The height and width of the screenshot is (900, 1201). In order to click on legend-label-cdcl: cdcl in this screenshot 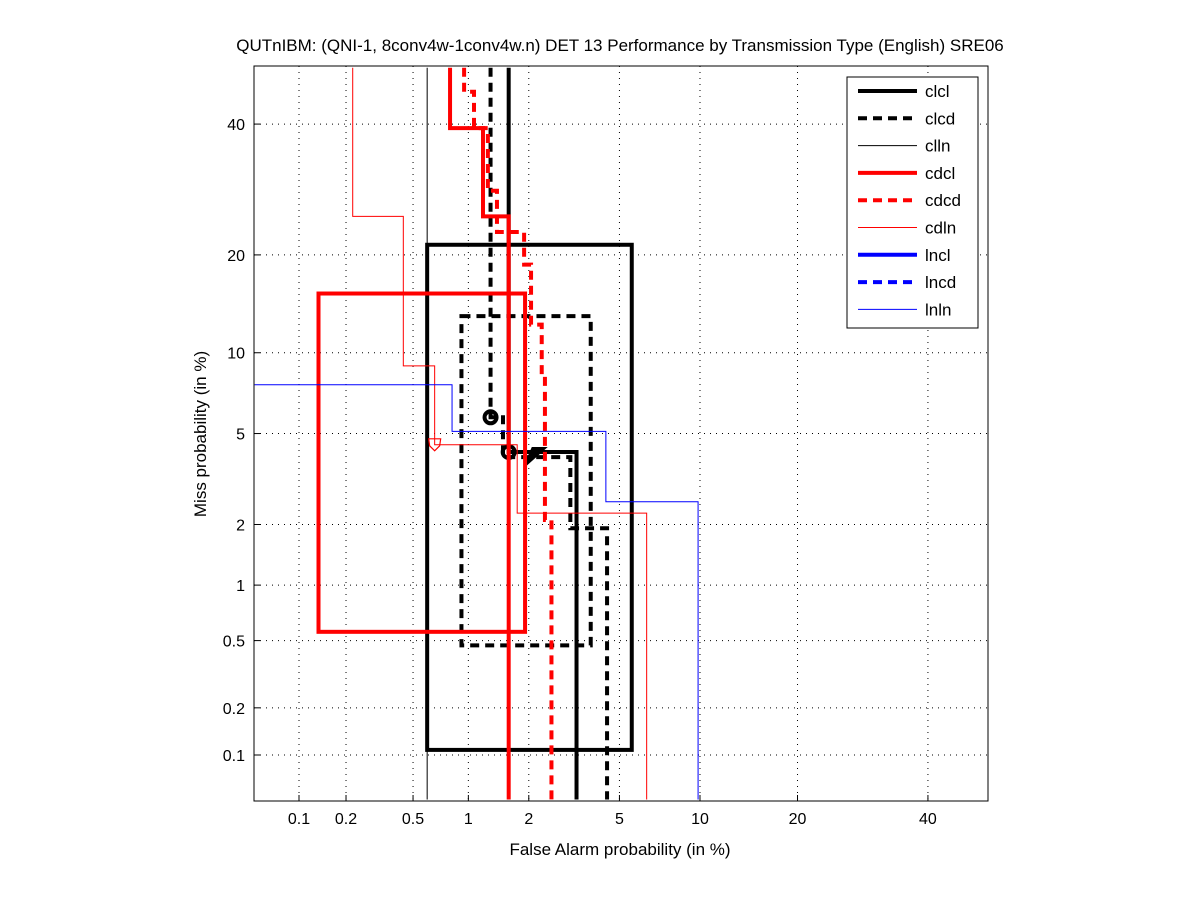, I will do `click(940, 173)`.